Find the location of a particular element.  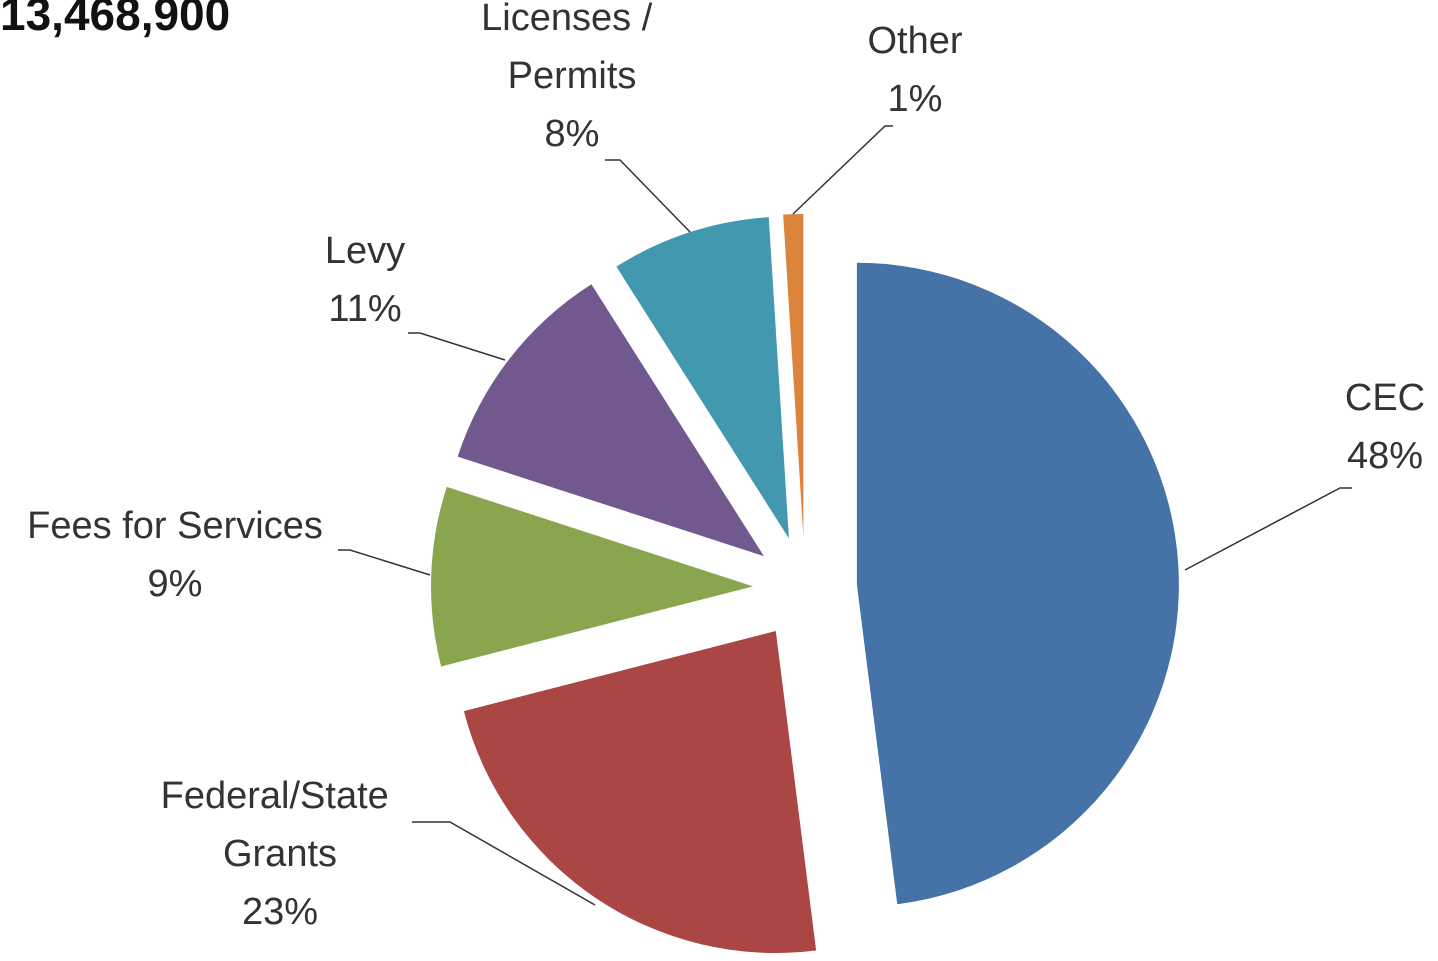

slice-label: Fees for Services is located at coordinates (175, 526).